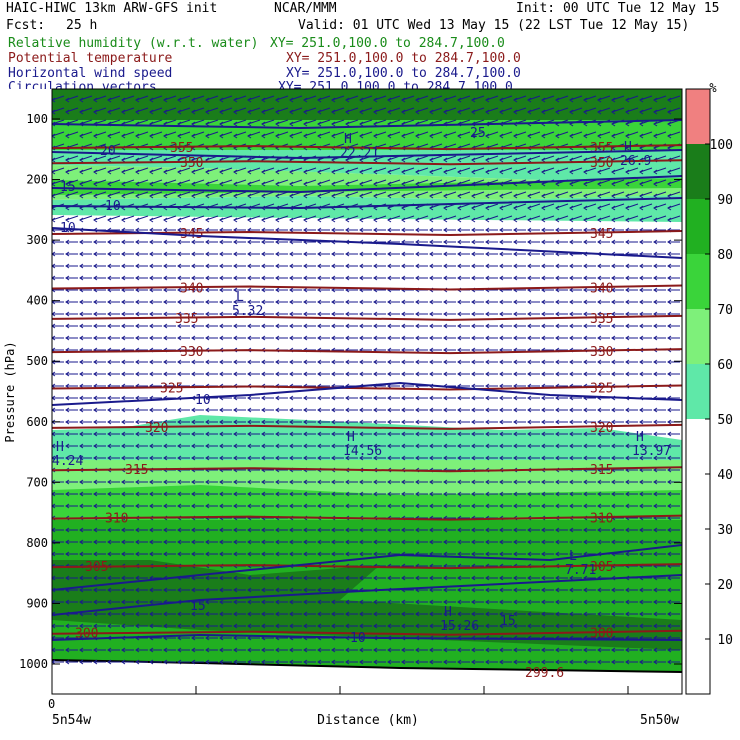 This screenshot has width=740, height=740. Describe the element at coordinates (387, 43) in the screenshot. I see `field-xy-rh: XY= 251.0,100.0 to 284.7,100.0` at that location.